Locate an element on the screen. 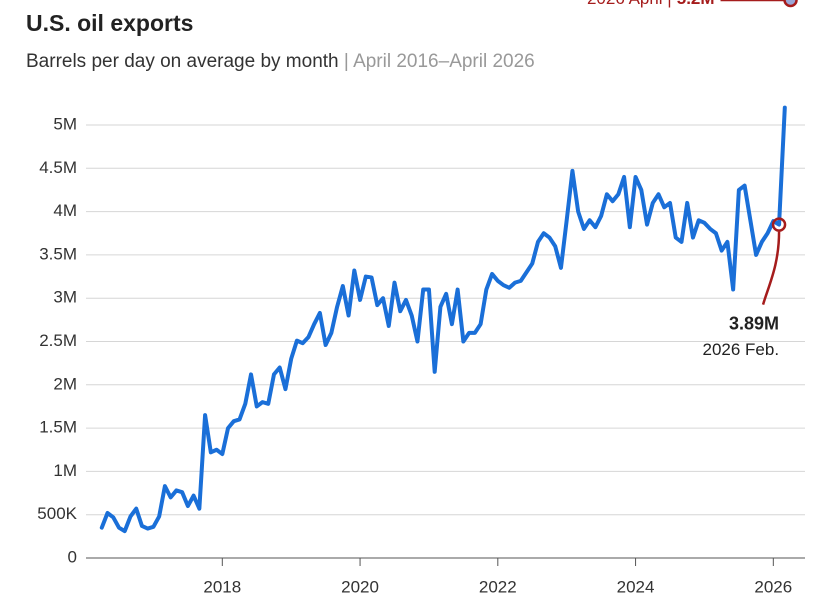  x-tick-label: 2022 is located at coordinates (498, 586).